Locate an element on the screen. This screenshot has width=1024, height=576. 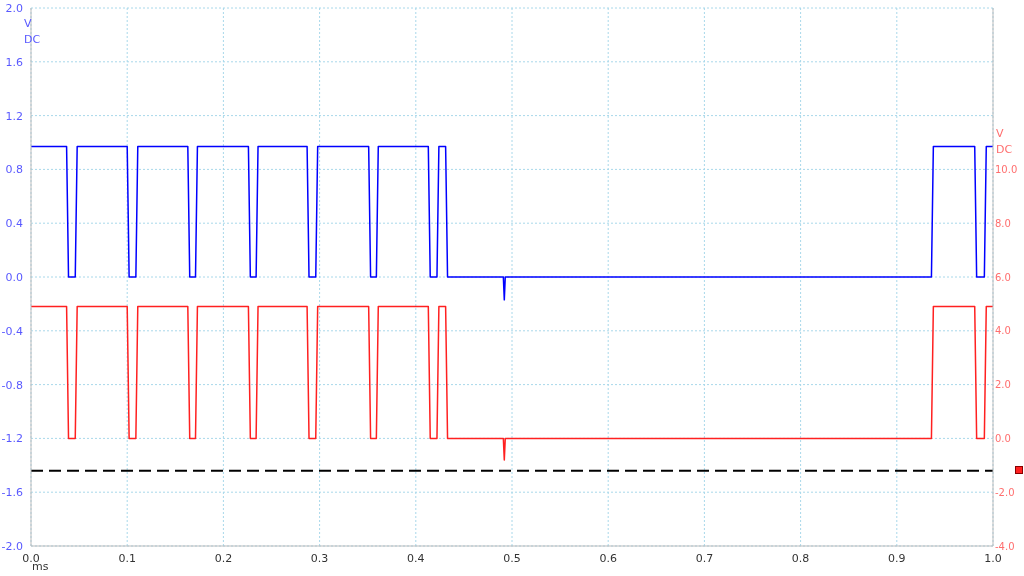
y-tick-label: 1.6 is located at coordinates (14, 62).